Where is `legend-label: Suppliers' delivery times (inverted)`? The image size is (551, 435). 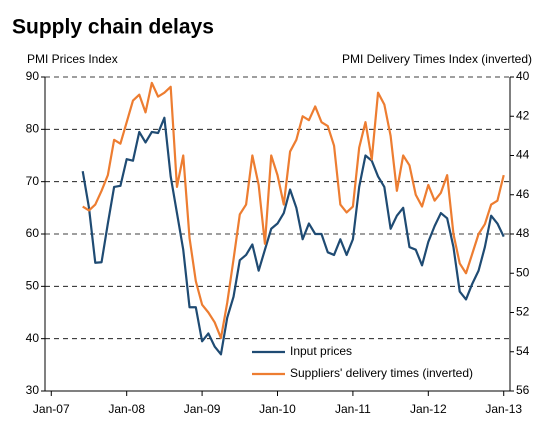 legend-label: Suppliers' delivery times (inverted) is located at coordinates (381, 373).